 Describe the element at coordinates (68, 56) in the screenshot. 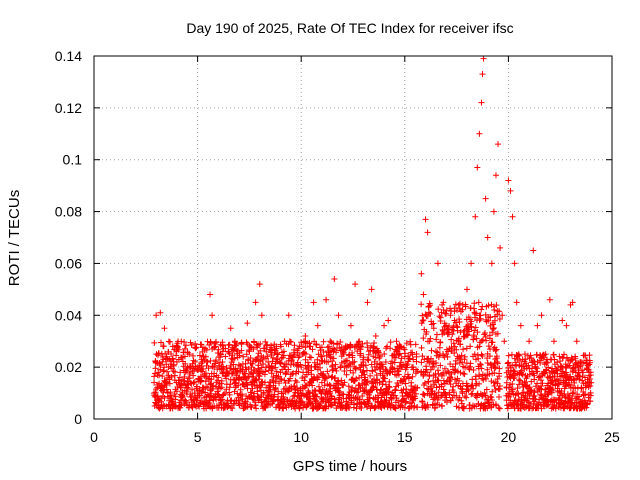

I see `y-tick-label: 0.14` at that location.